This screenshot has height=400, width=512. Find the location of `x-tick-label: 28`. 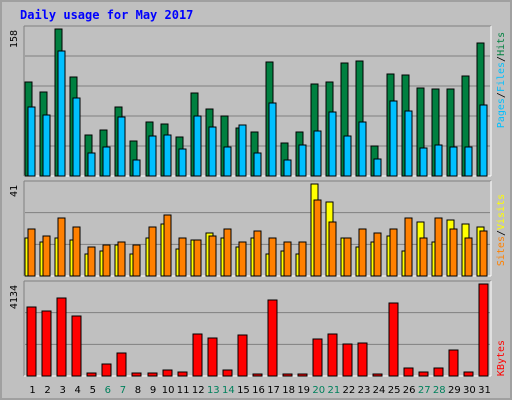

x-tick-label: 28 is located at coordinates (439, 390).